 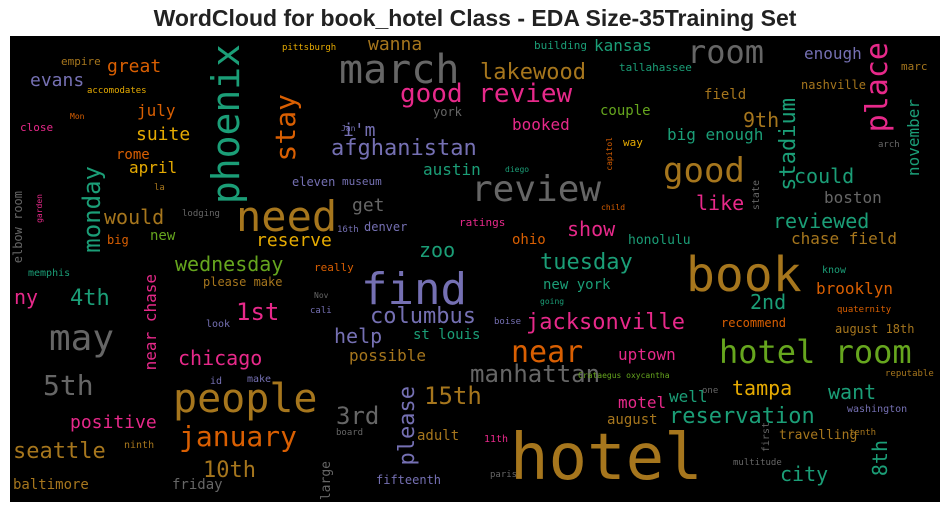 What do you see at coordinates (486, 94) in the screenshot?
I see `word-good-review: good review` at bounding box center [486, 94].